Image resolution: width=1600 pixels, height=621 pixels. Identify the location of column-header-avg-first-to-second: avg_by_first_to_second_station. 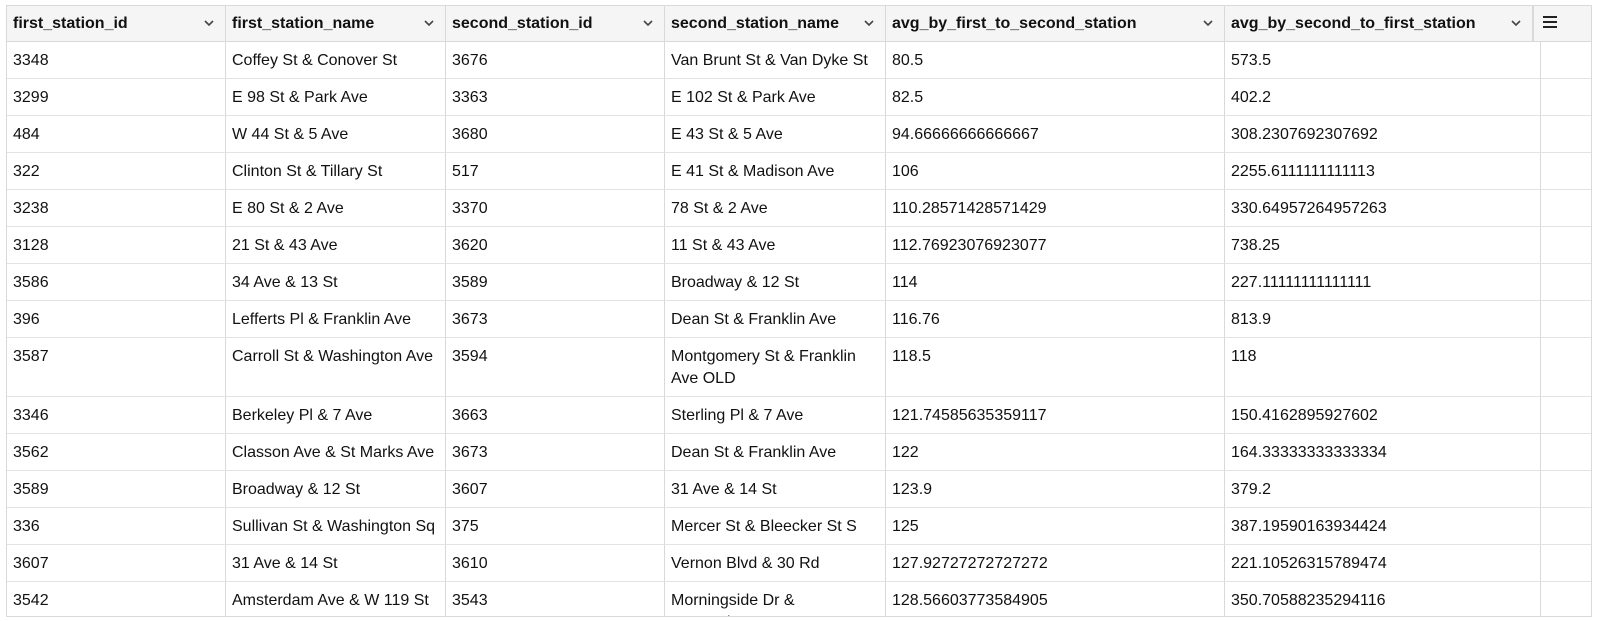
(1055, 23).